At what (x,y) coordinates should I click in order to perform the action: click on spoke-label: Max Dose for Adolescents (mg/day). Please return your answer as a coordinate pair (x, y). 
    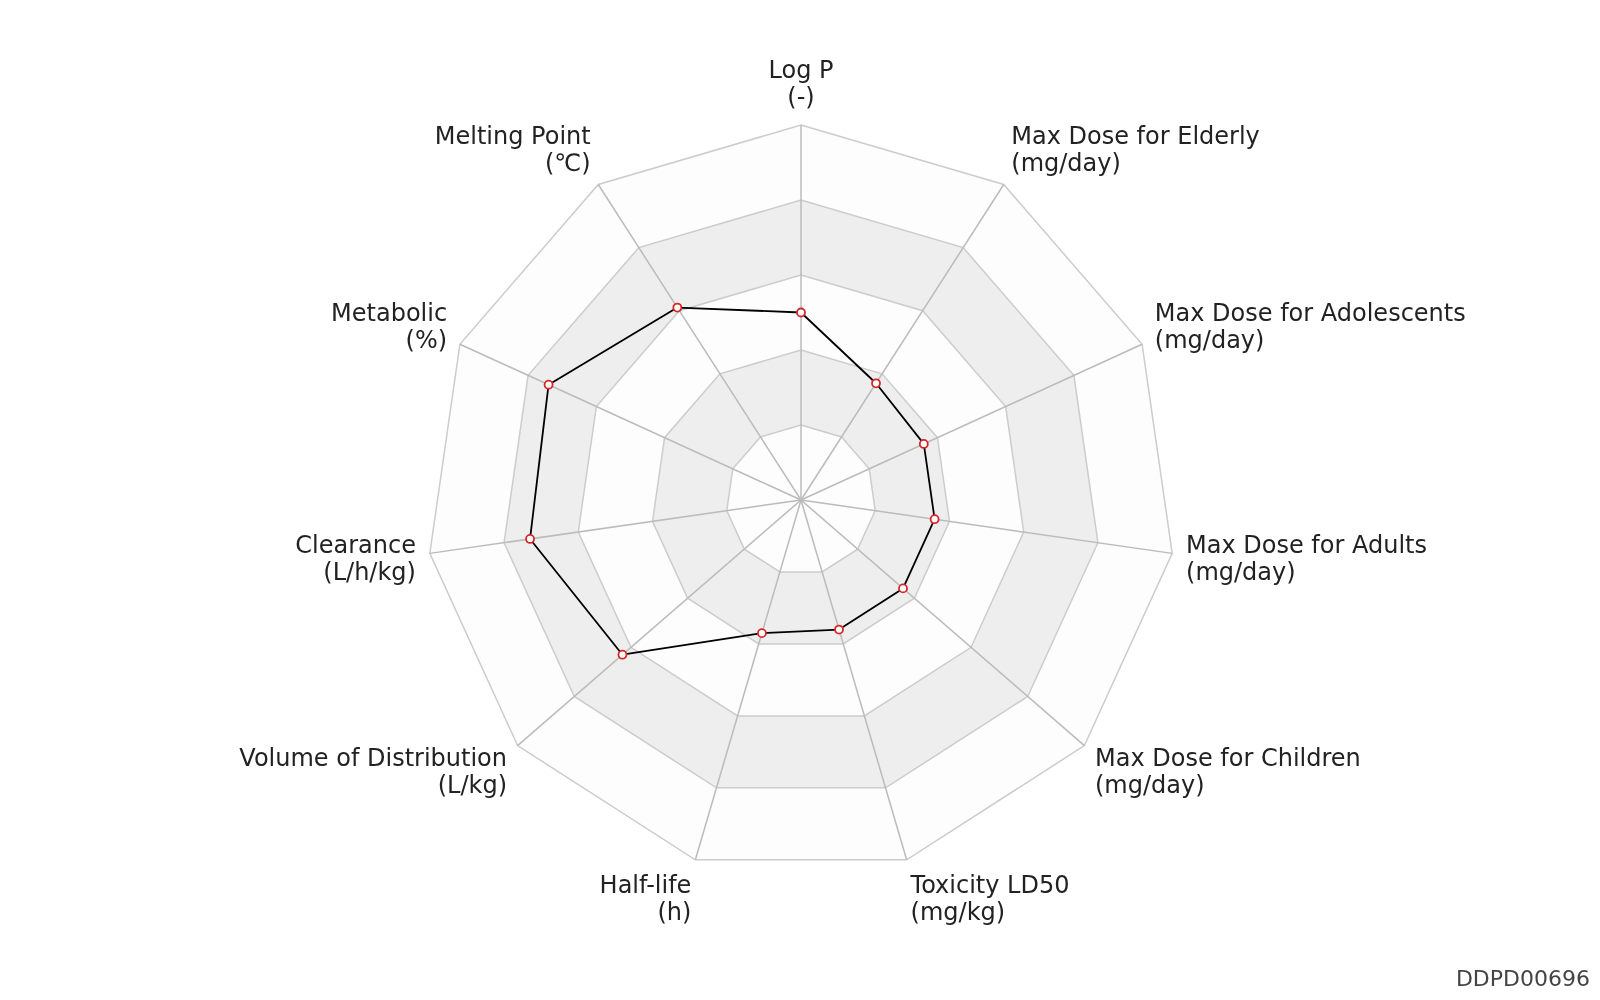
    Looking at the image, I should click on (1310, 327).